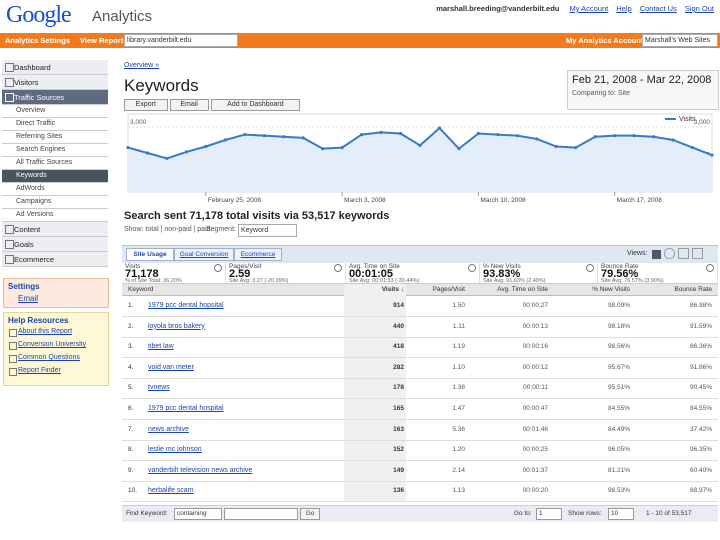  I want to click on cell: 1.38, so click(458, 388).